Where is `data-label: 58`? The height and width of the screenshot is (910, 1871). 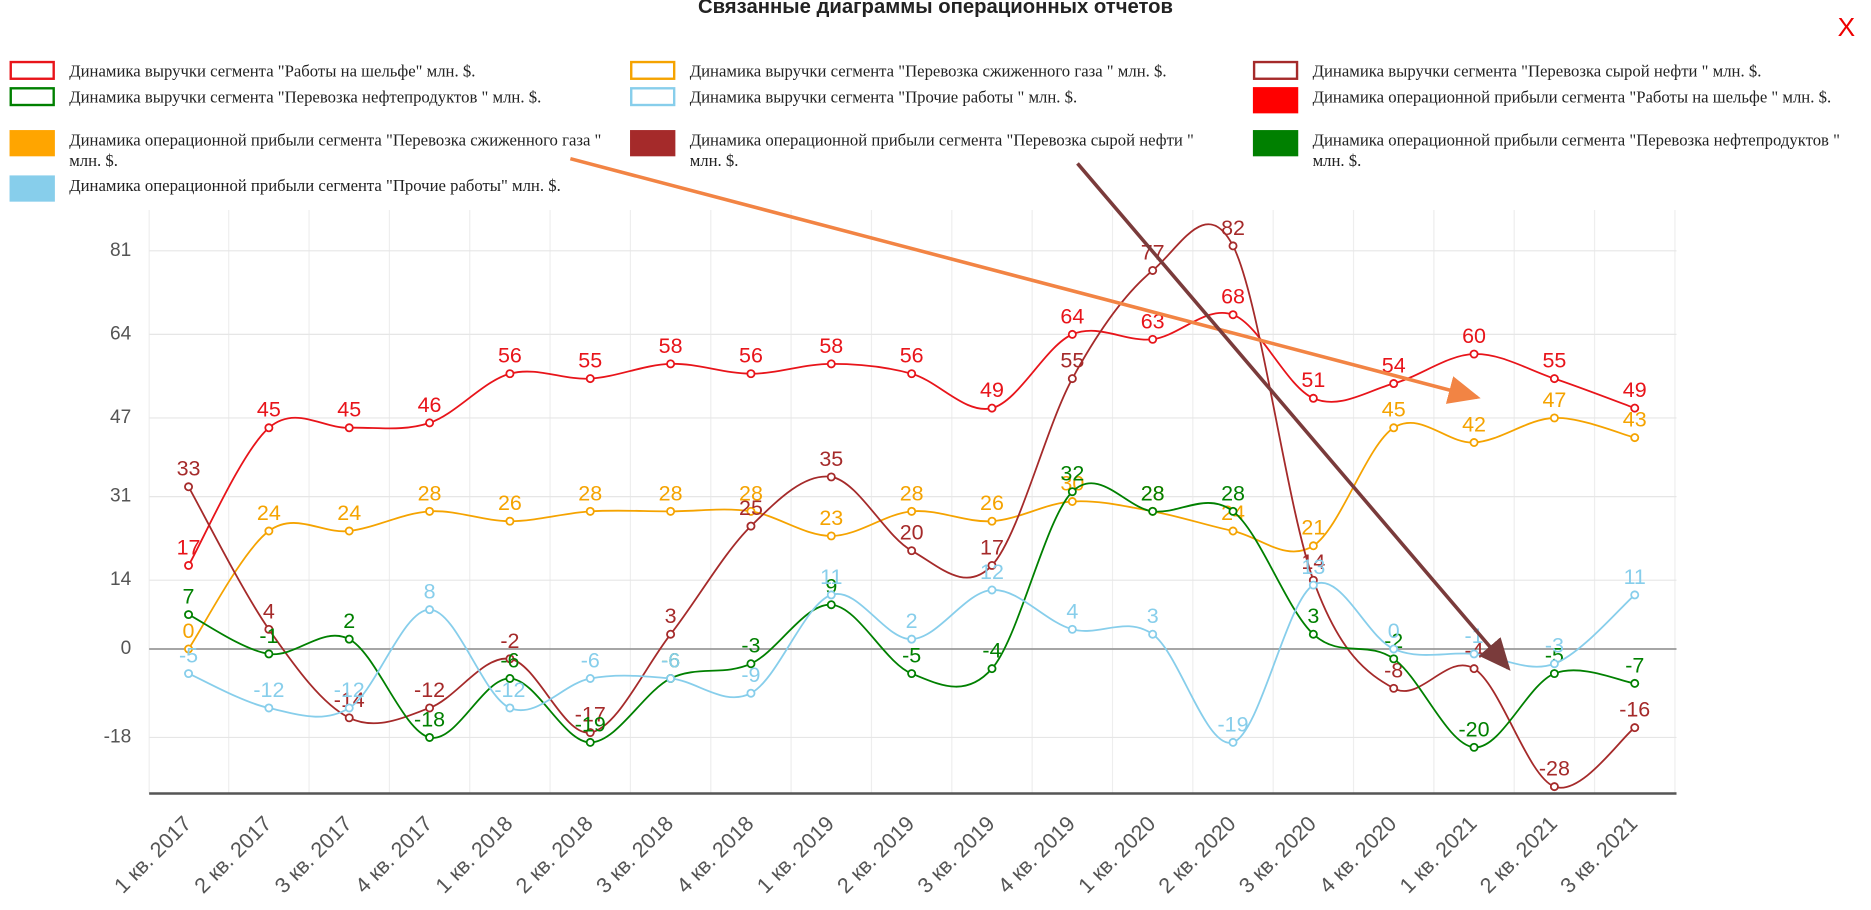
data-label: 58 is located at coordinates (831, 346).